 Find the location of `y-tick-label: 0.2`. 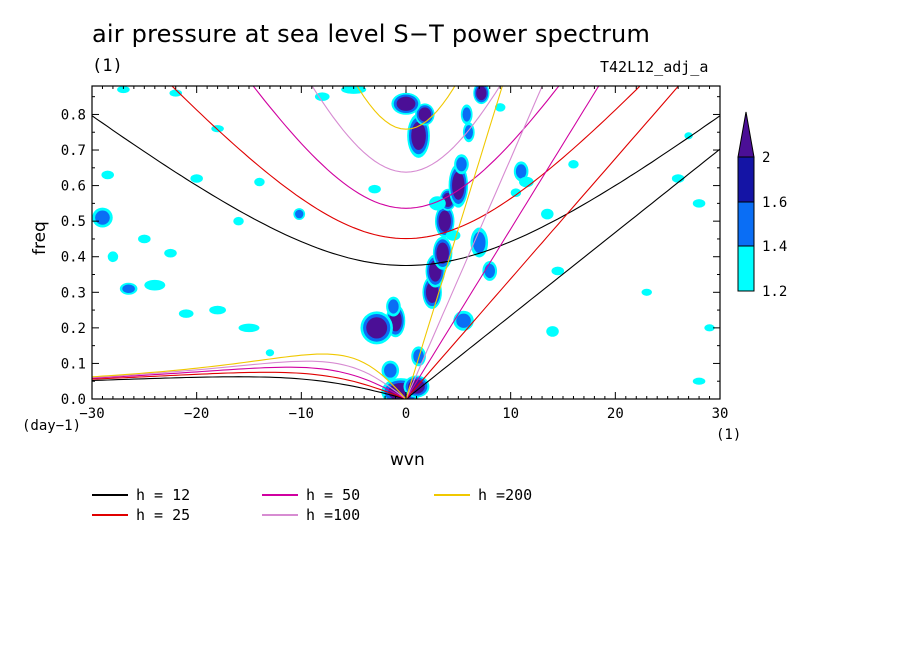

y-tick-label: 0.2 is located at coordinates (73, 329).